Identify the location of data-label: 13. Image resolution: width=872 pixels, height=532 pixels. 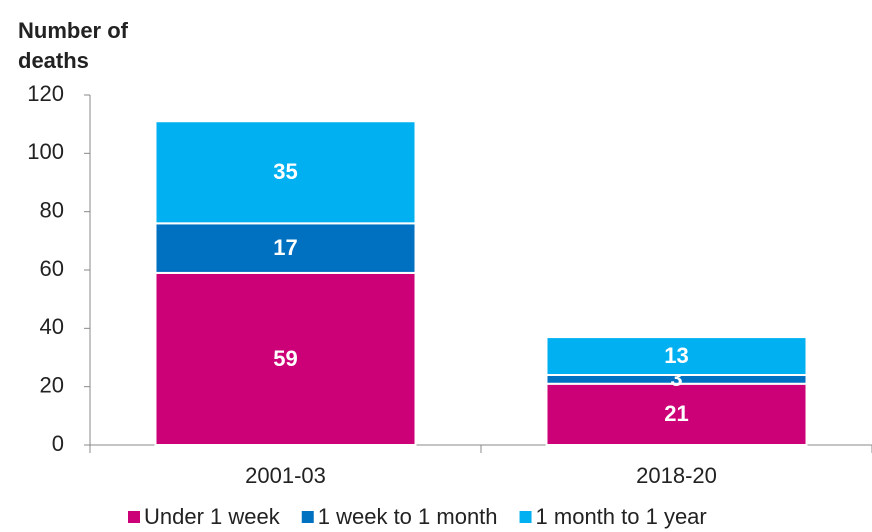
(676, 355).